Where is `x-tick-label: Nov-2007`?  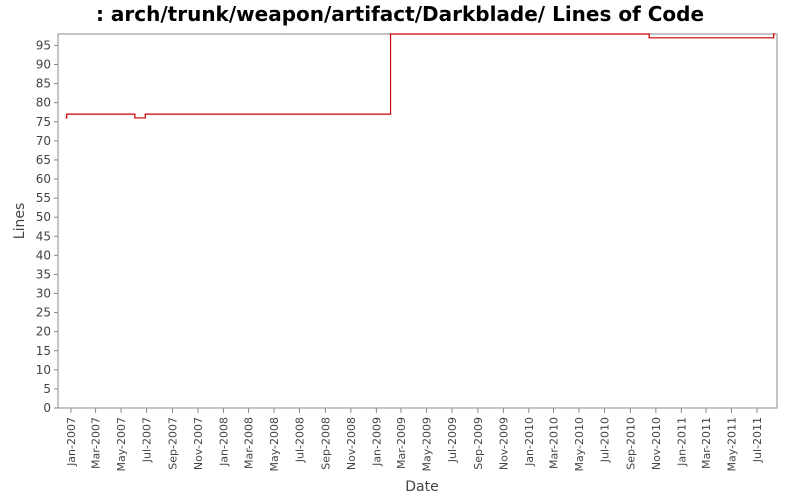
x-tick-label: Nov-2007 is located at coordinates (198, 443).